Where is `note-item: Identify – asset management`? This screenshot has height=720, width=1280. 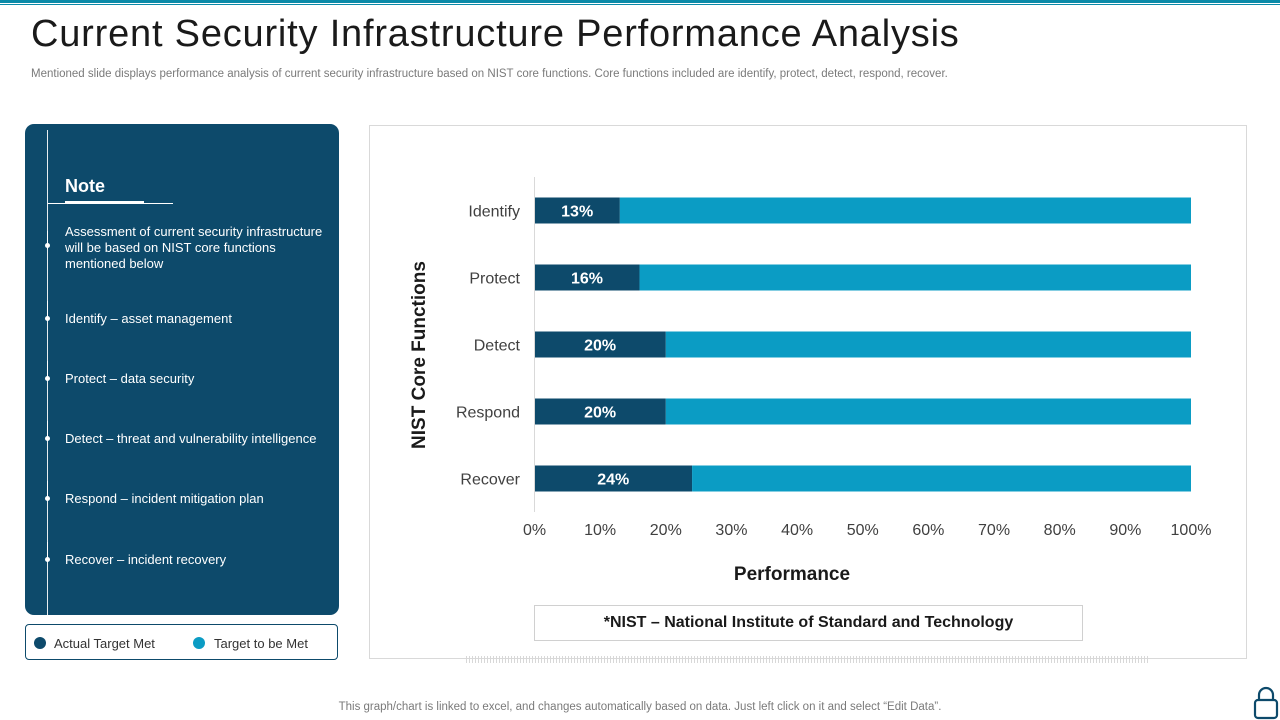
note-item: Identify – asset management is located at coordinates (148, 318).